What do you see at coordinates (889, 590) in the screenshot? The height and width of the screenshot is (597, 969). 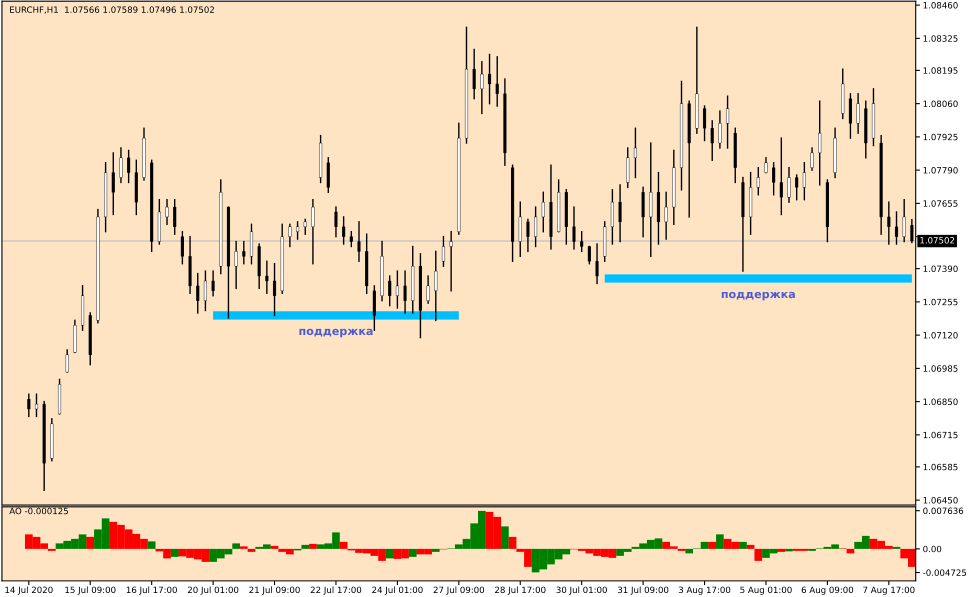 I see `x-tick-label: 7 Aug 17:00` at bounding box center [889, 590].